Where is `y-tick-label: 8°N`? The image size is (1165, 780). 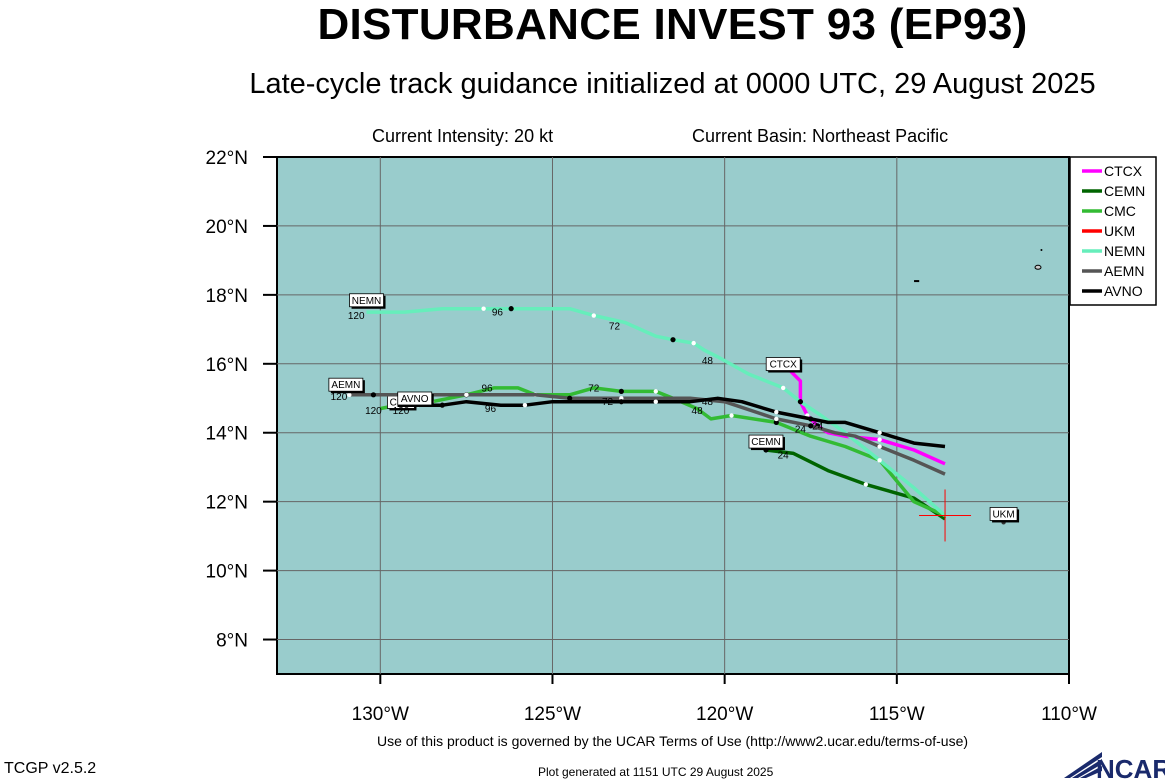
y-tick-label: 8°N is located at coordinates (232, 641).